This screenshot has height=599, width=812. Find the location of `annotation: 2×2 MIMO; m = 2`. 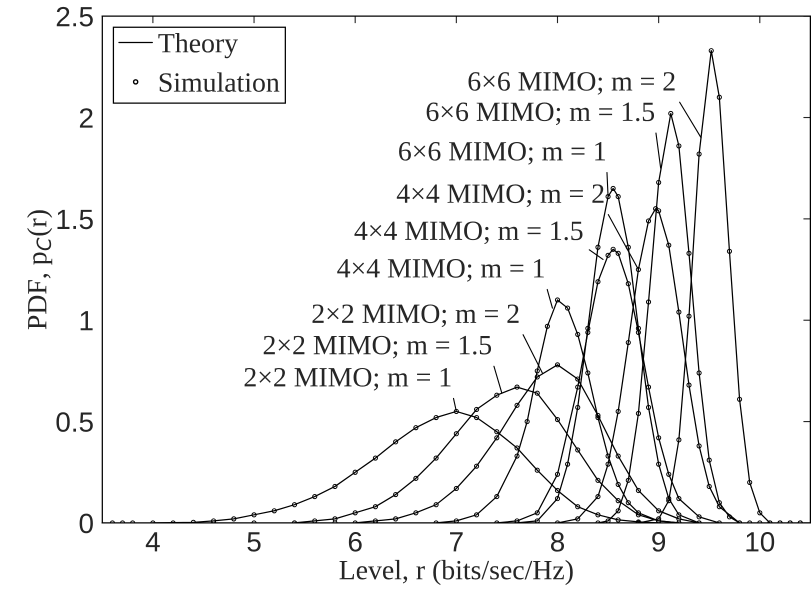

annotation: 2×2 MIMO; m = 2 is located at coordinates (415, 316).